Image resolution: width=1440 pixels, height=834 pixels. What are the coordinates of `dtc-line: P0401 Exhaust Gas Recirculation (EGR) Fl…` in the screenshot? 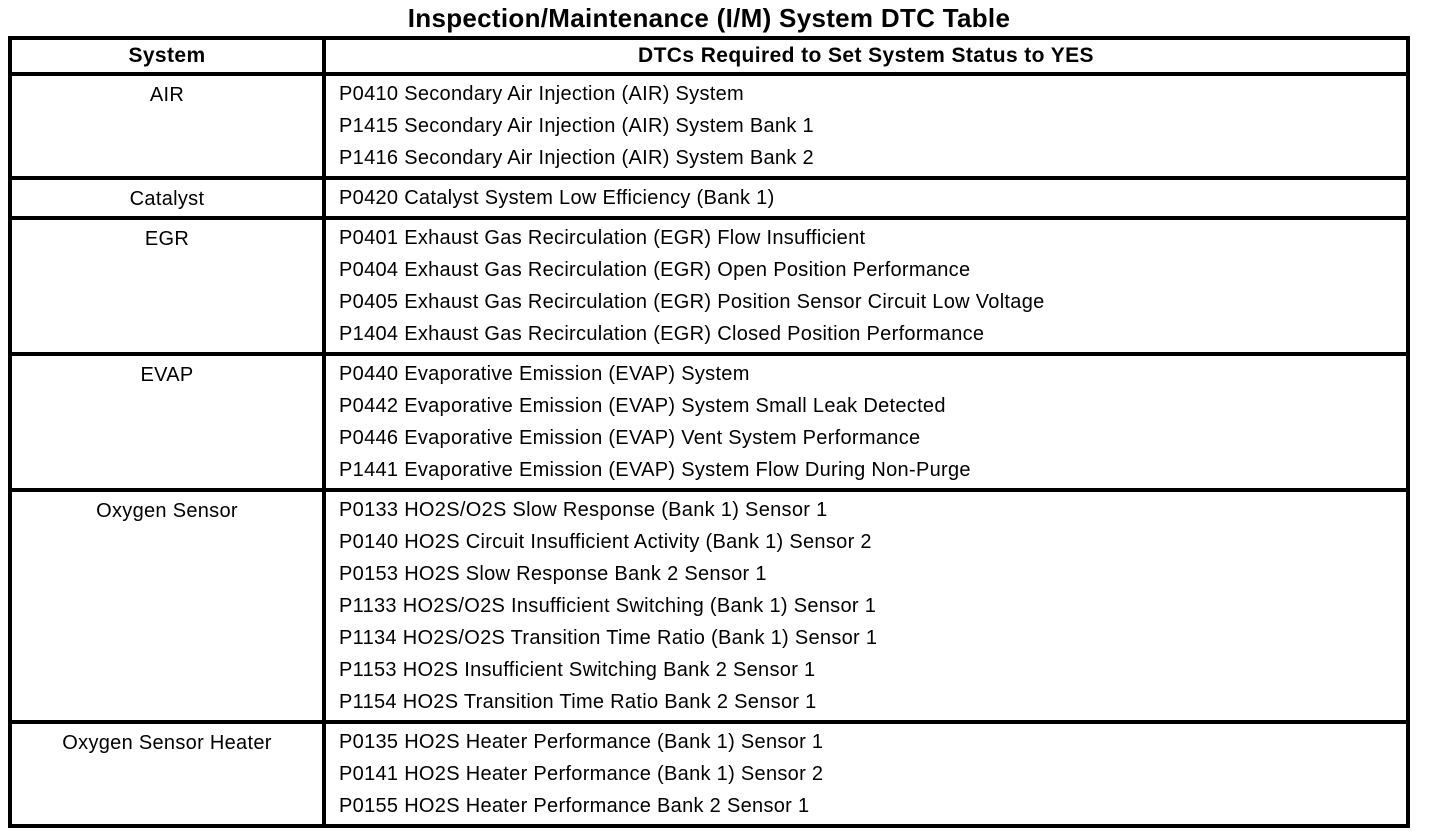 It's located at (602, 238).